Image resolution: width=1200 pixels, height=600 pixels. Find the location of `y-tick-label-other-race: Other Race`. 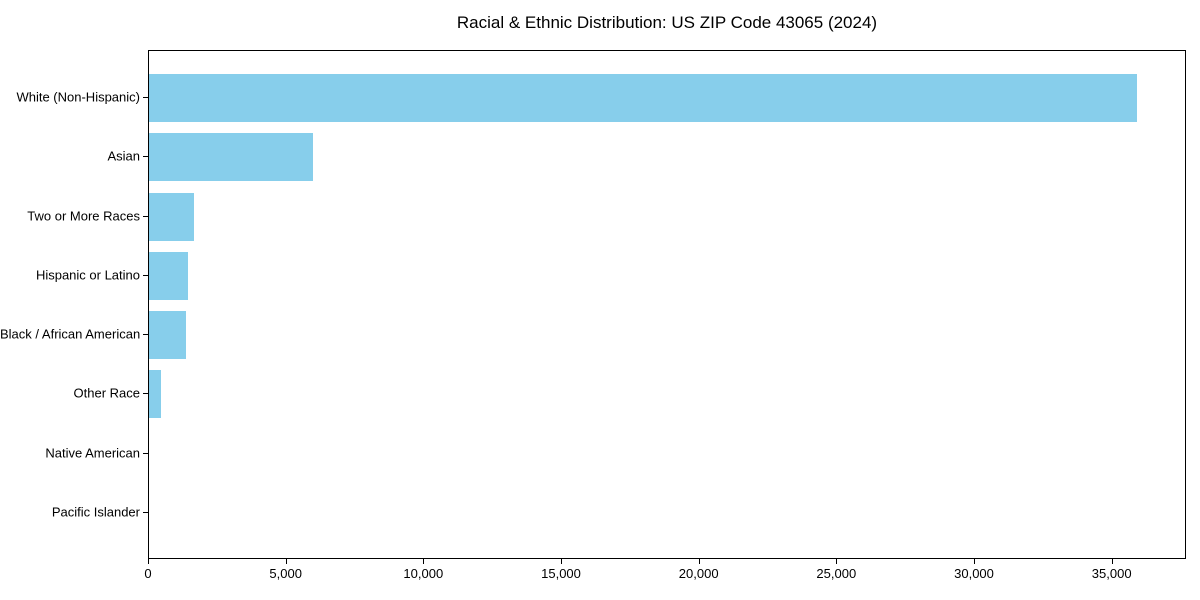

y-tick-label-other-race: Other Race is located at coordinates (106, 393).